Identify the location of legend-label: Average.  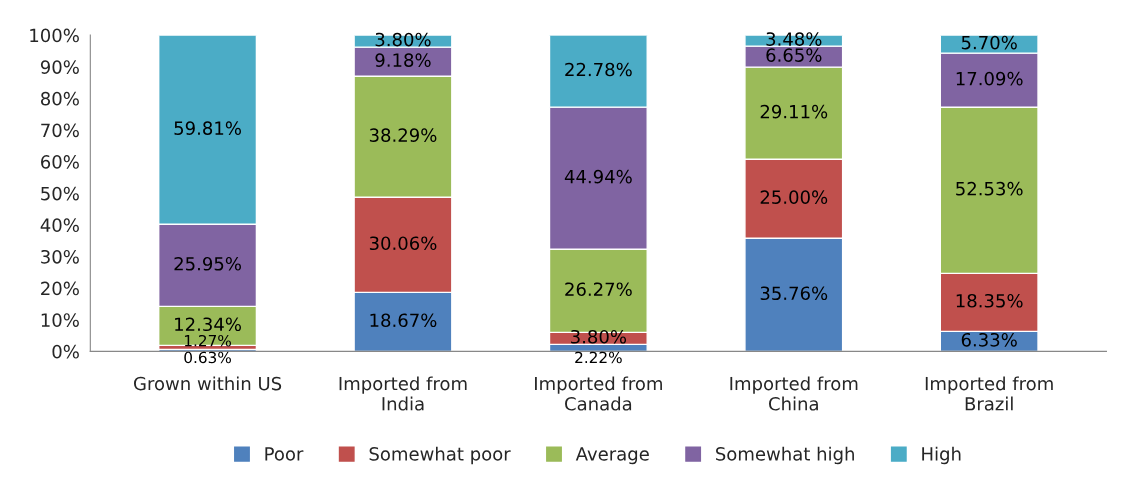
(612, 456).